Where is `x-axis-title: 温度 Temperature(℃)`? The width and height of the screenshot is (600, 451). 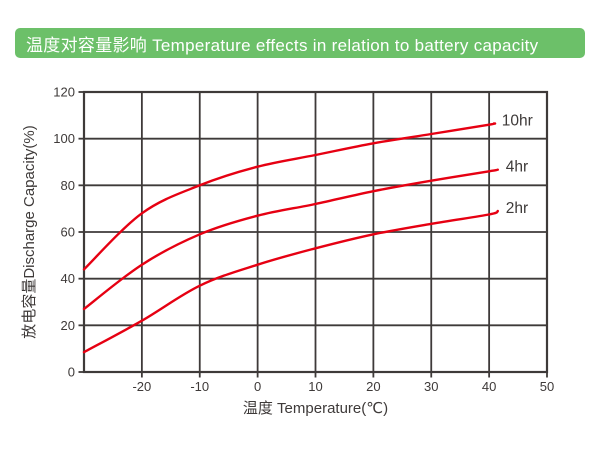
x-axis-title: 温度 Temperature(℃) is located at coordinates (315, 408).